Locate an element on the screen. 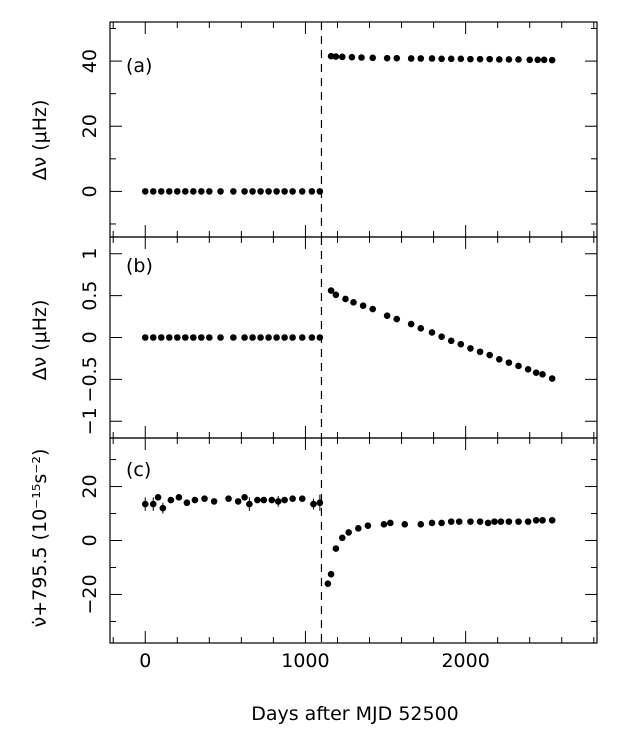 The image size is (640, 748). panel-a-ylabel: Δν (μHz) is located at coordinates (40, 140).